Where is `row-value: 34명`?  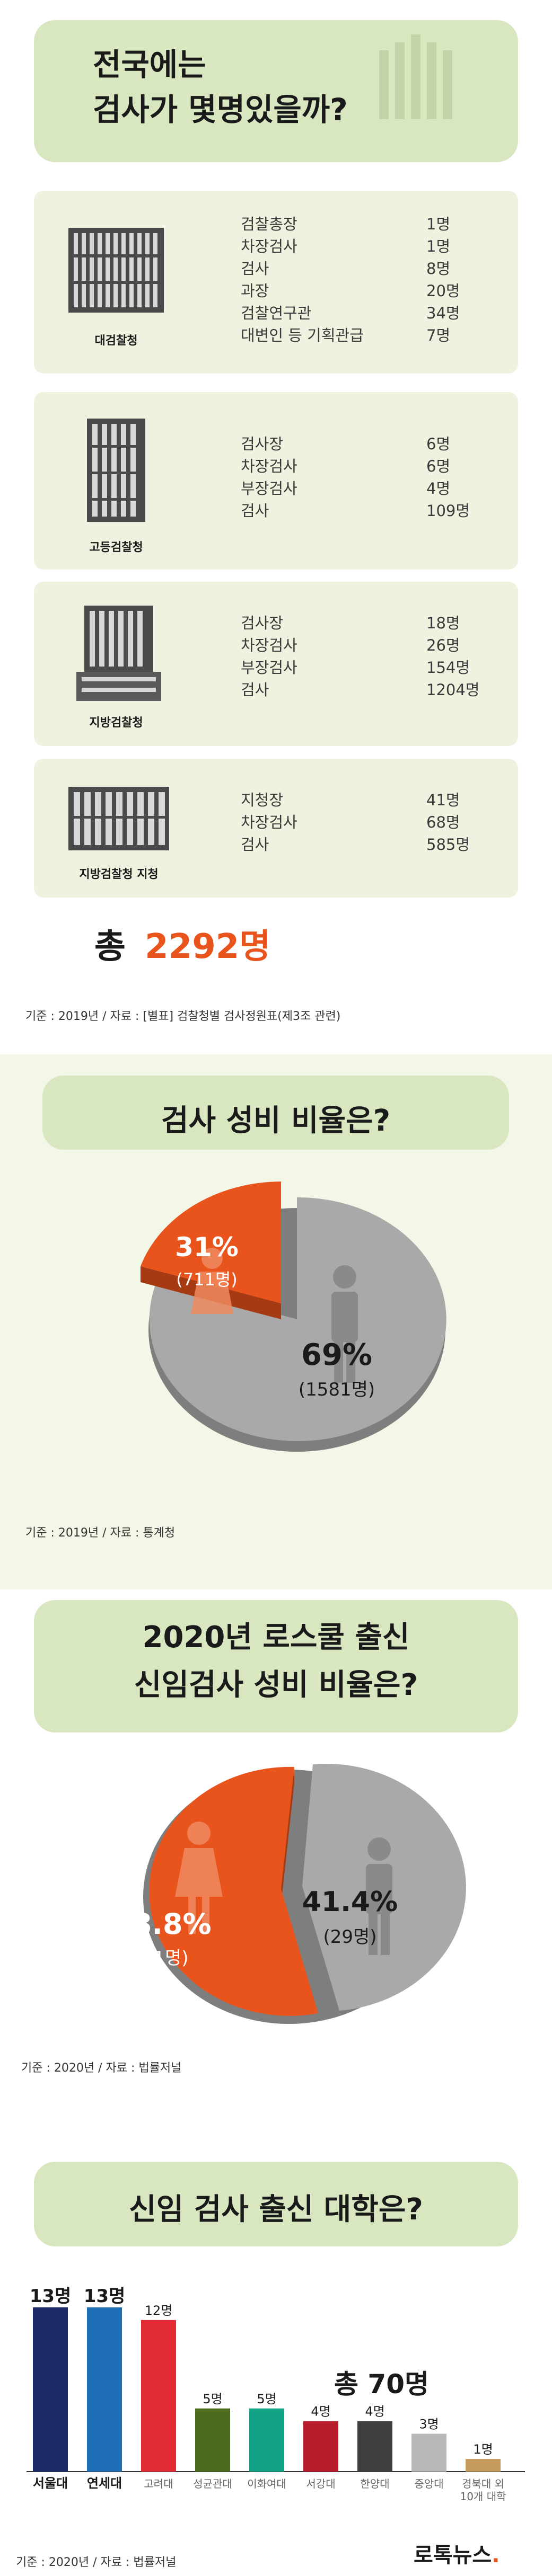 row-value: 34명 is located at coordinates (443, 313).